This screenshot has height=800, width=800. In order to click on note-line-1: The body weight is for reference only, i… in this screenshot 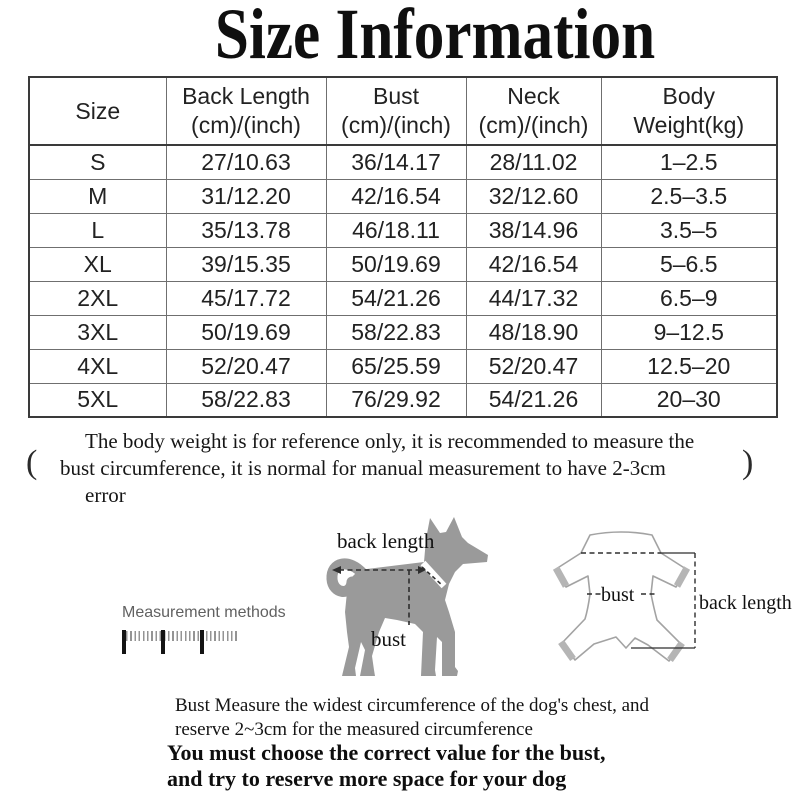, I will do `click(390, 441)`.